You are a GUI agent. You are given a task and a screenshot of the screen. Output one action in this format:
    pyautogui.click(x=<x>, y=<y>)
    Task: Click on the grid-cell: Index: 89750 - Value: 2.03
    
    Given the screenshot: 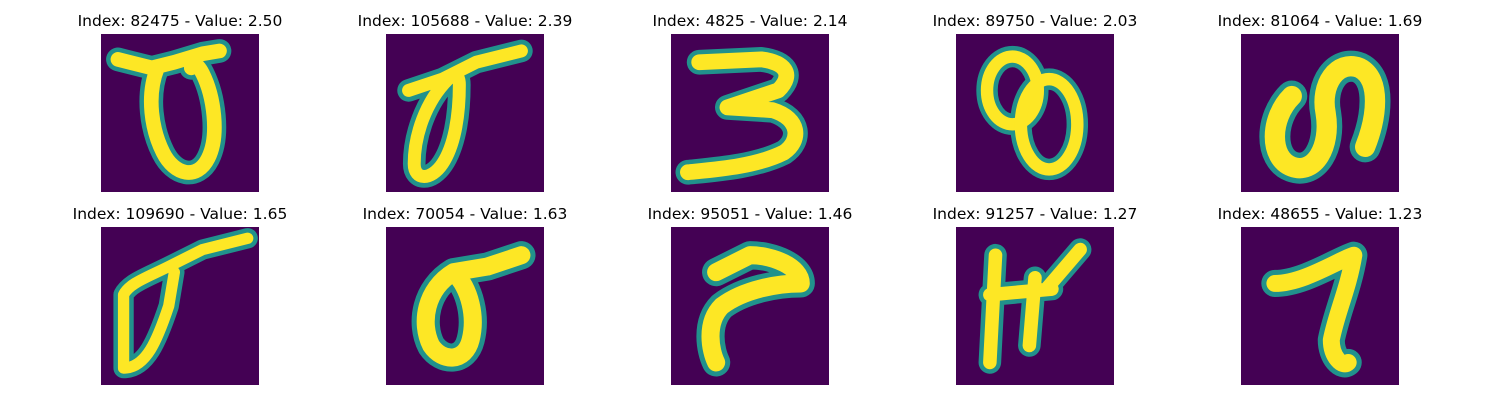 What is the action you would take?
    pyautogui.click(x=1035, y=107)
    